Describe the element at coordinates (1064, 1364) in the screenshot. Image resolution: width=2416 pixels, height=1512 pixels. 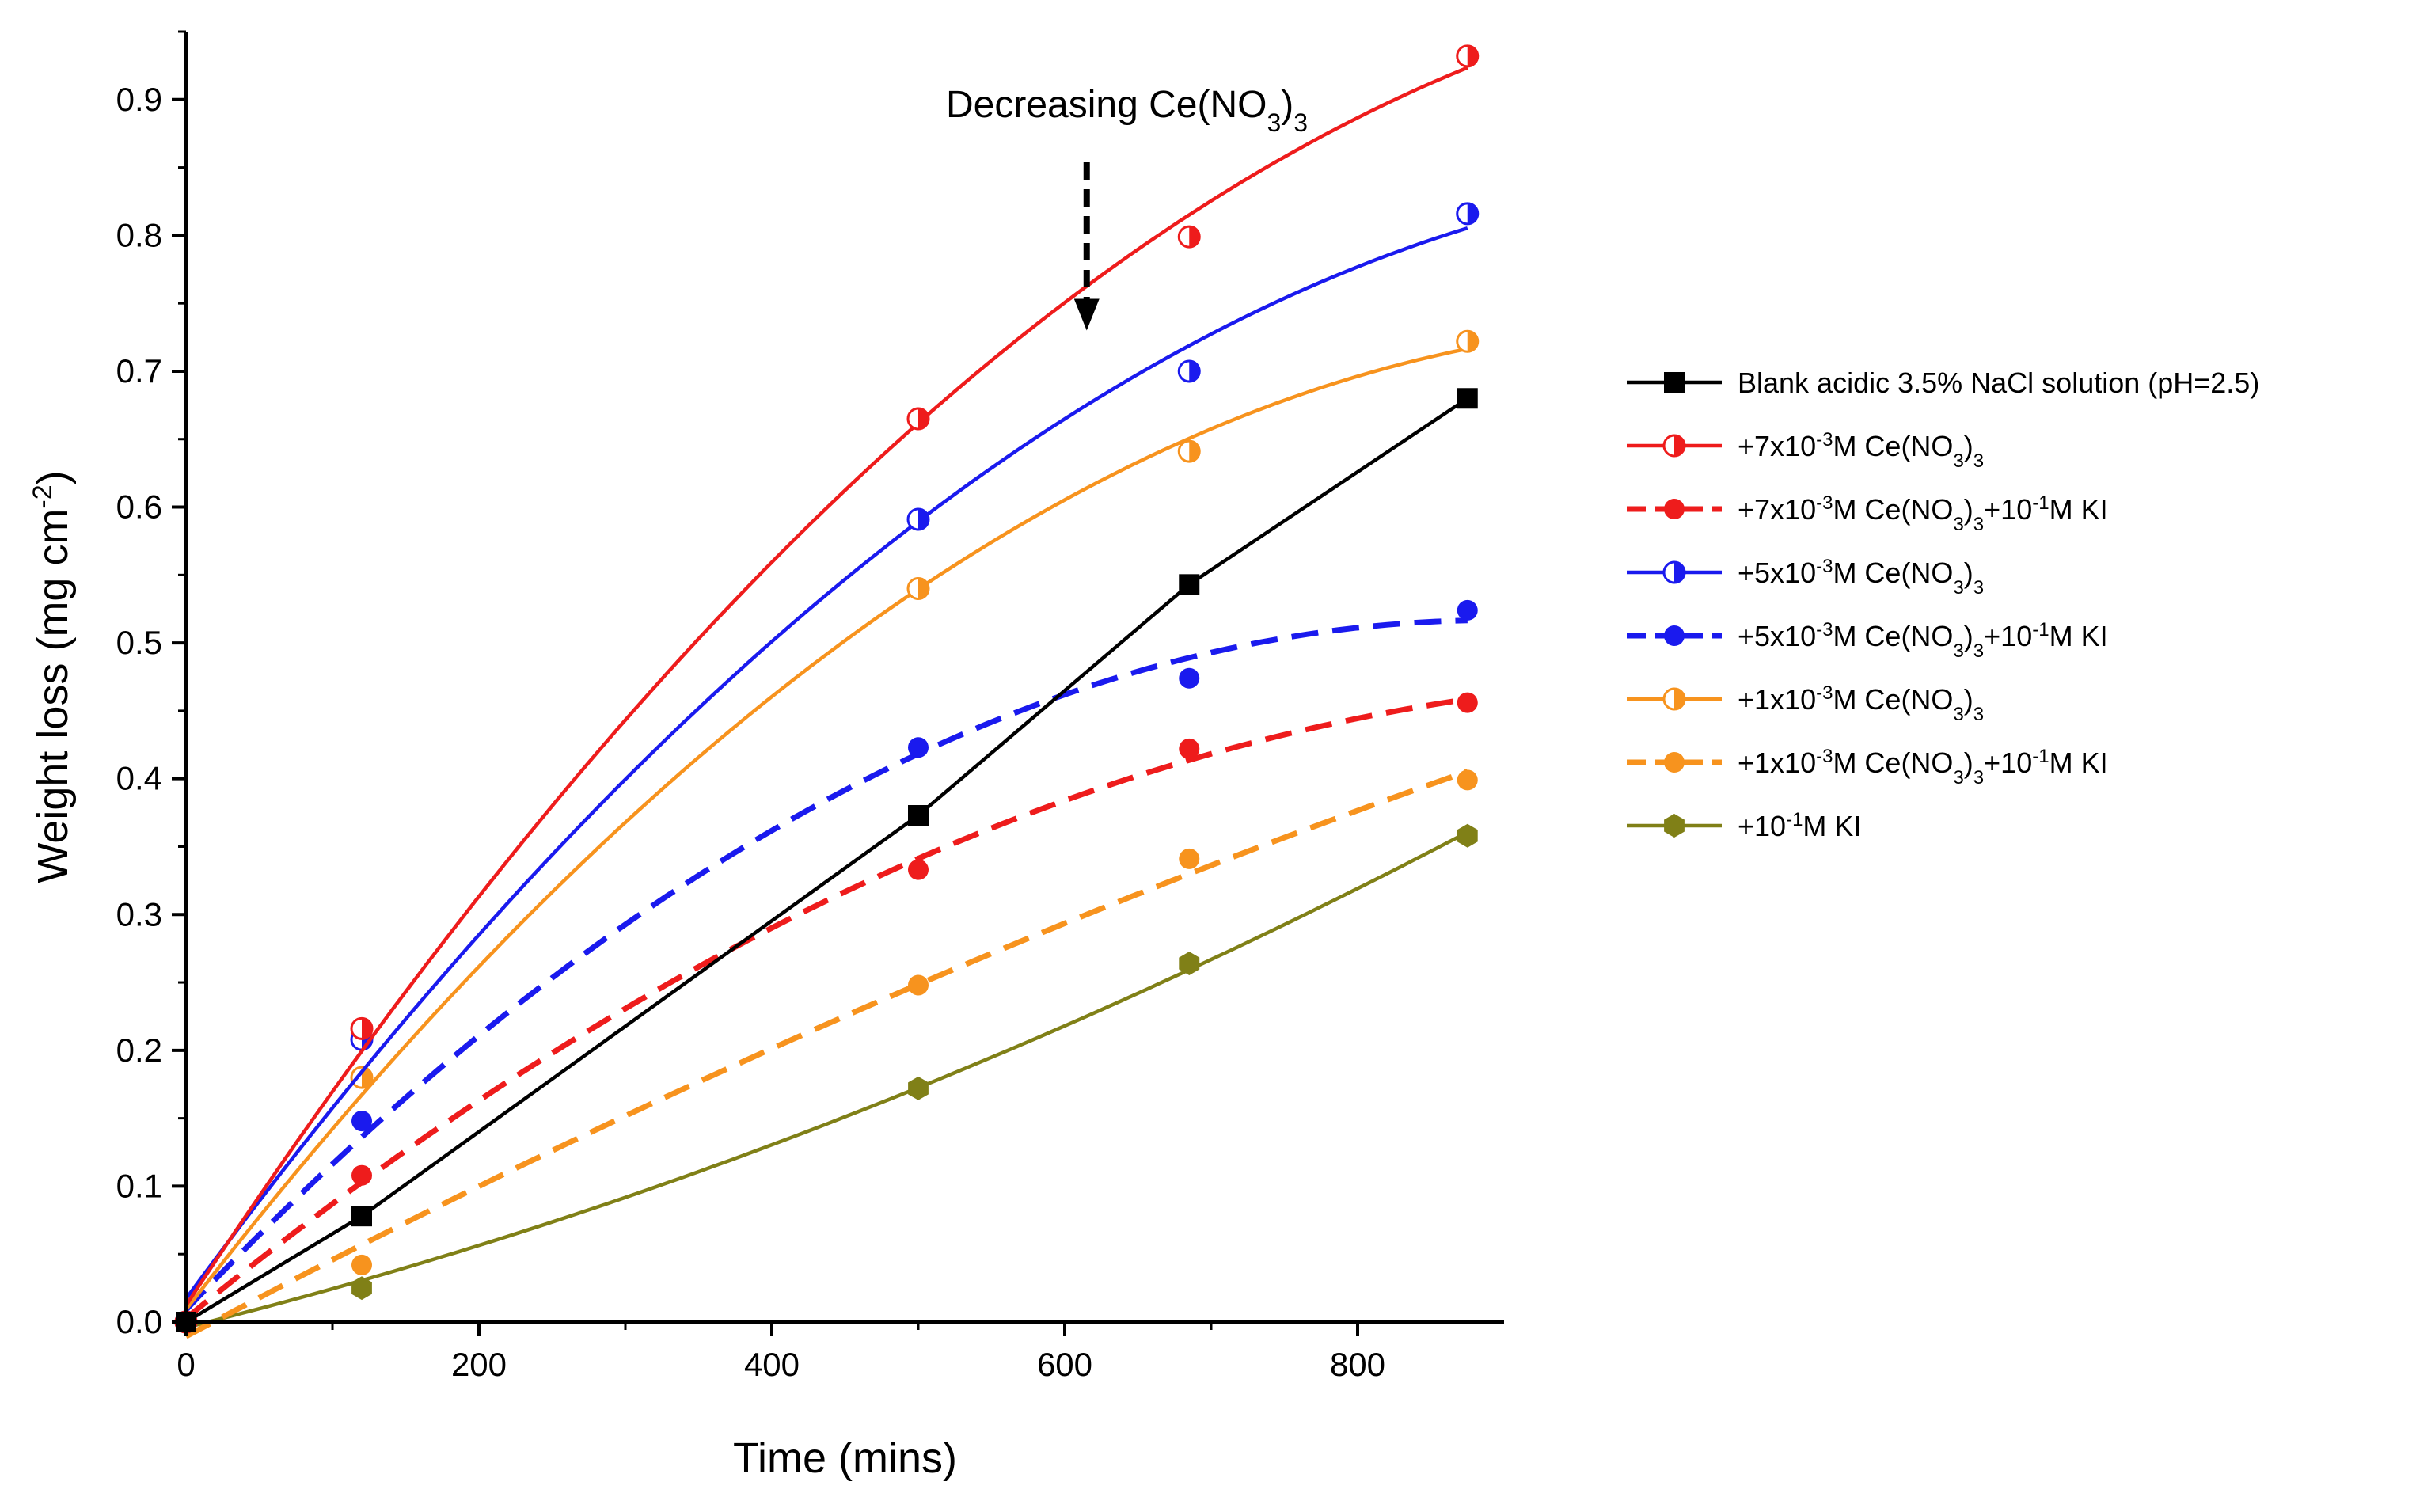
I see `x-tick-label: 600` at that location.